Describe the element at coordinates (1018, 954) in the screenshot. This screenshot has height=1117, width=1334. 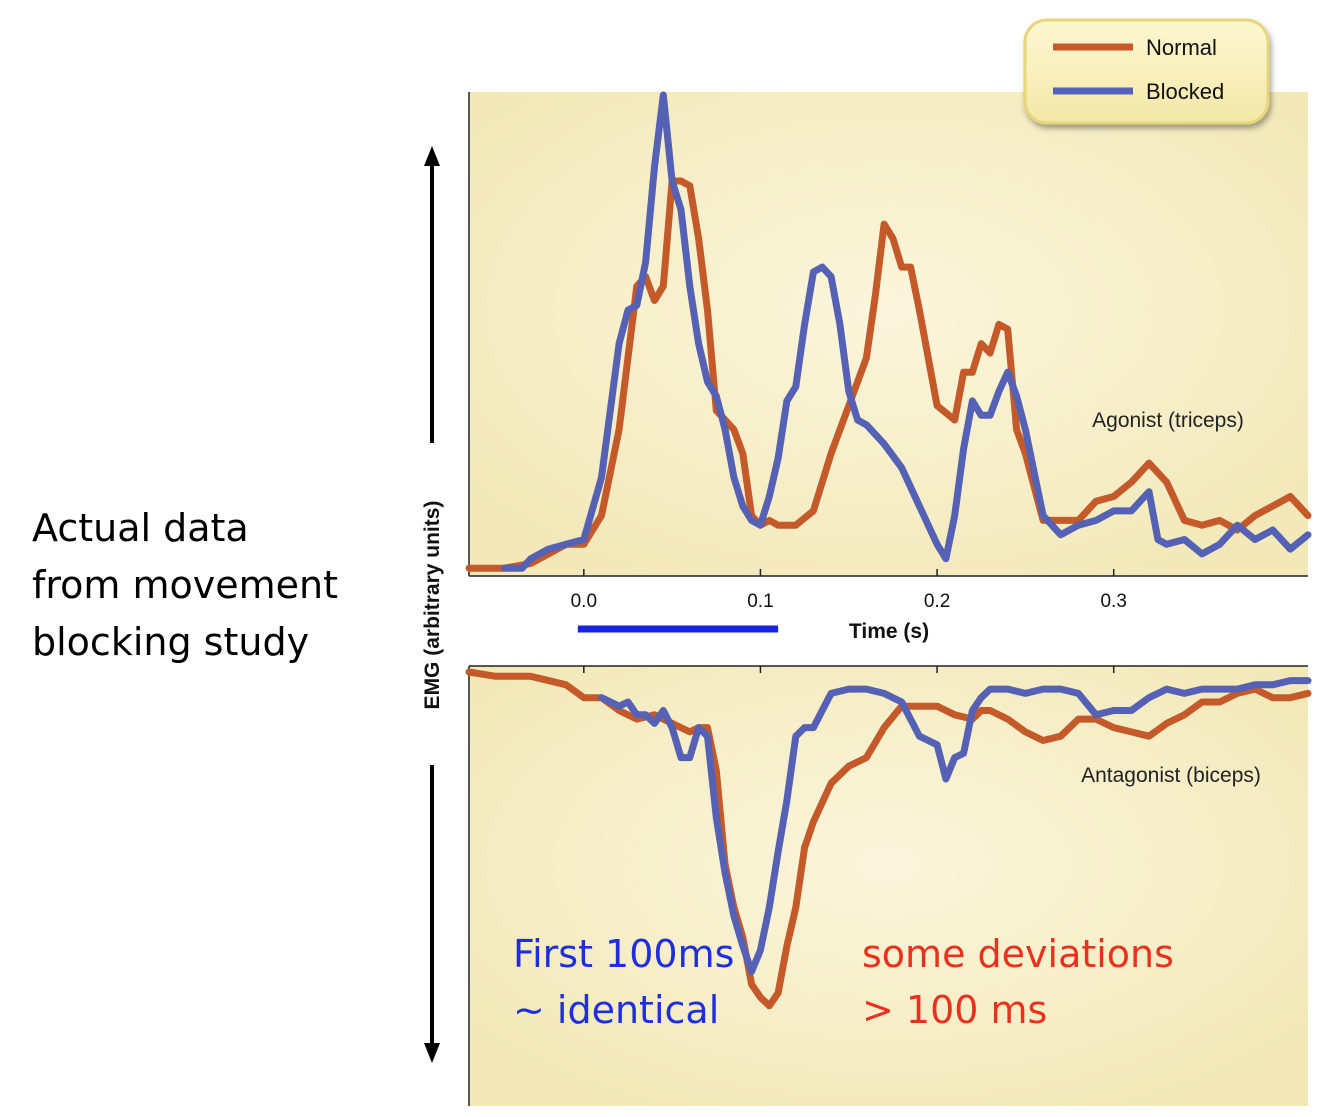
I see `annotation-line: some deviations` at that location.